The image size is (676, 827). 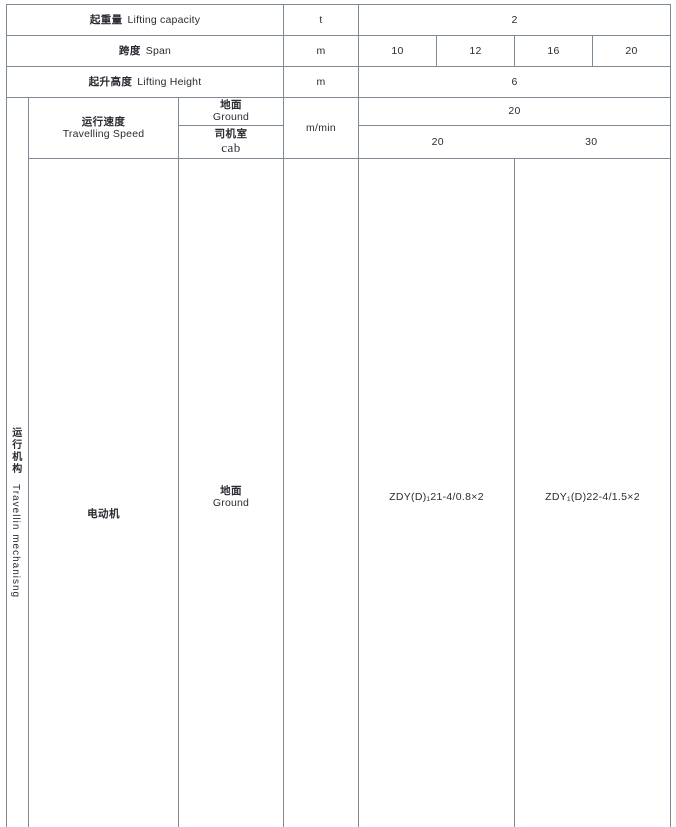 What do you see at coordinates (231, 148) in the screenshot?
I see `sublabel-en: cab` at bounding box center [231, 148].